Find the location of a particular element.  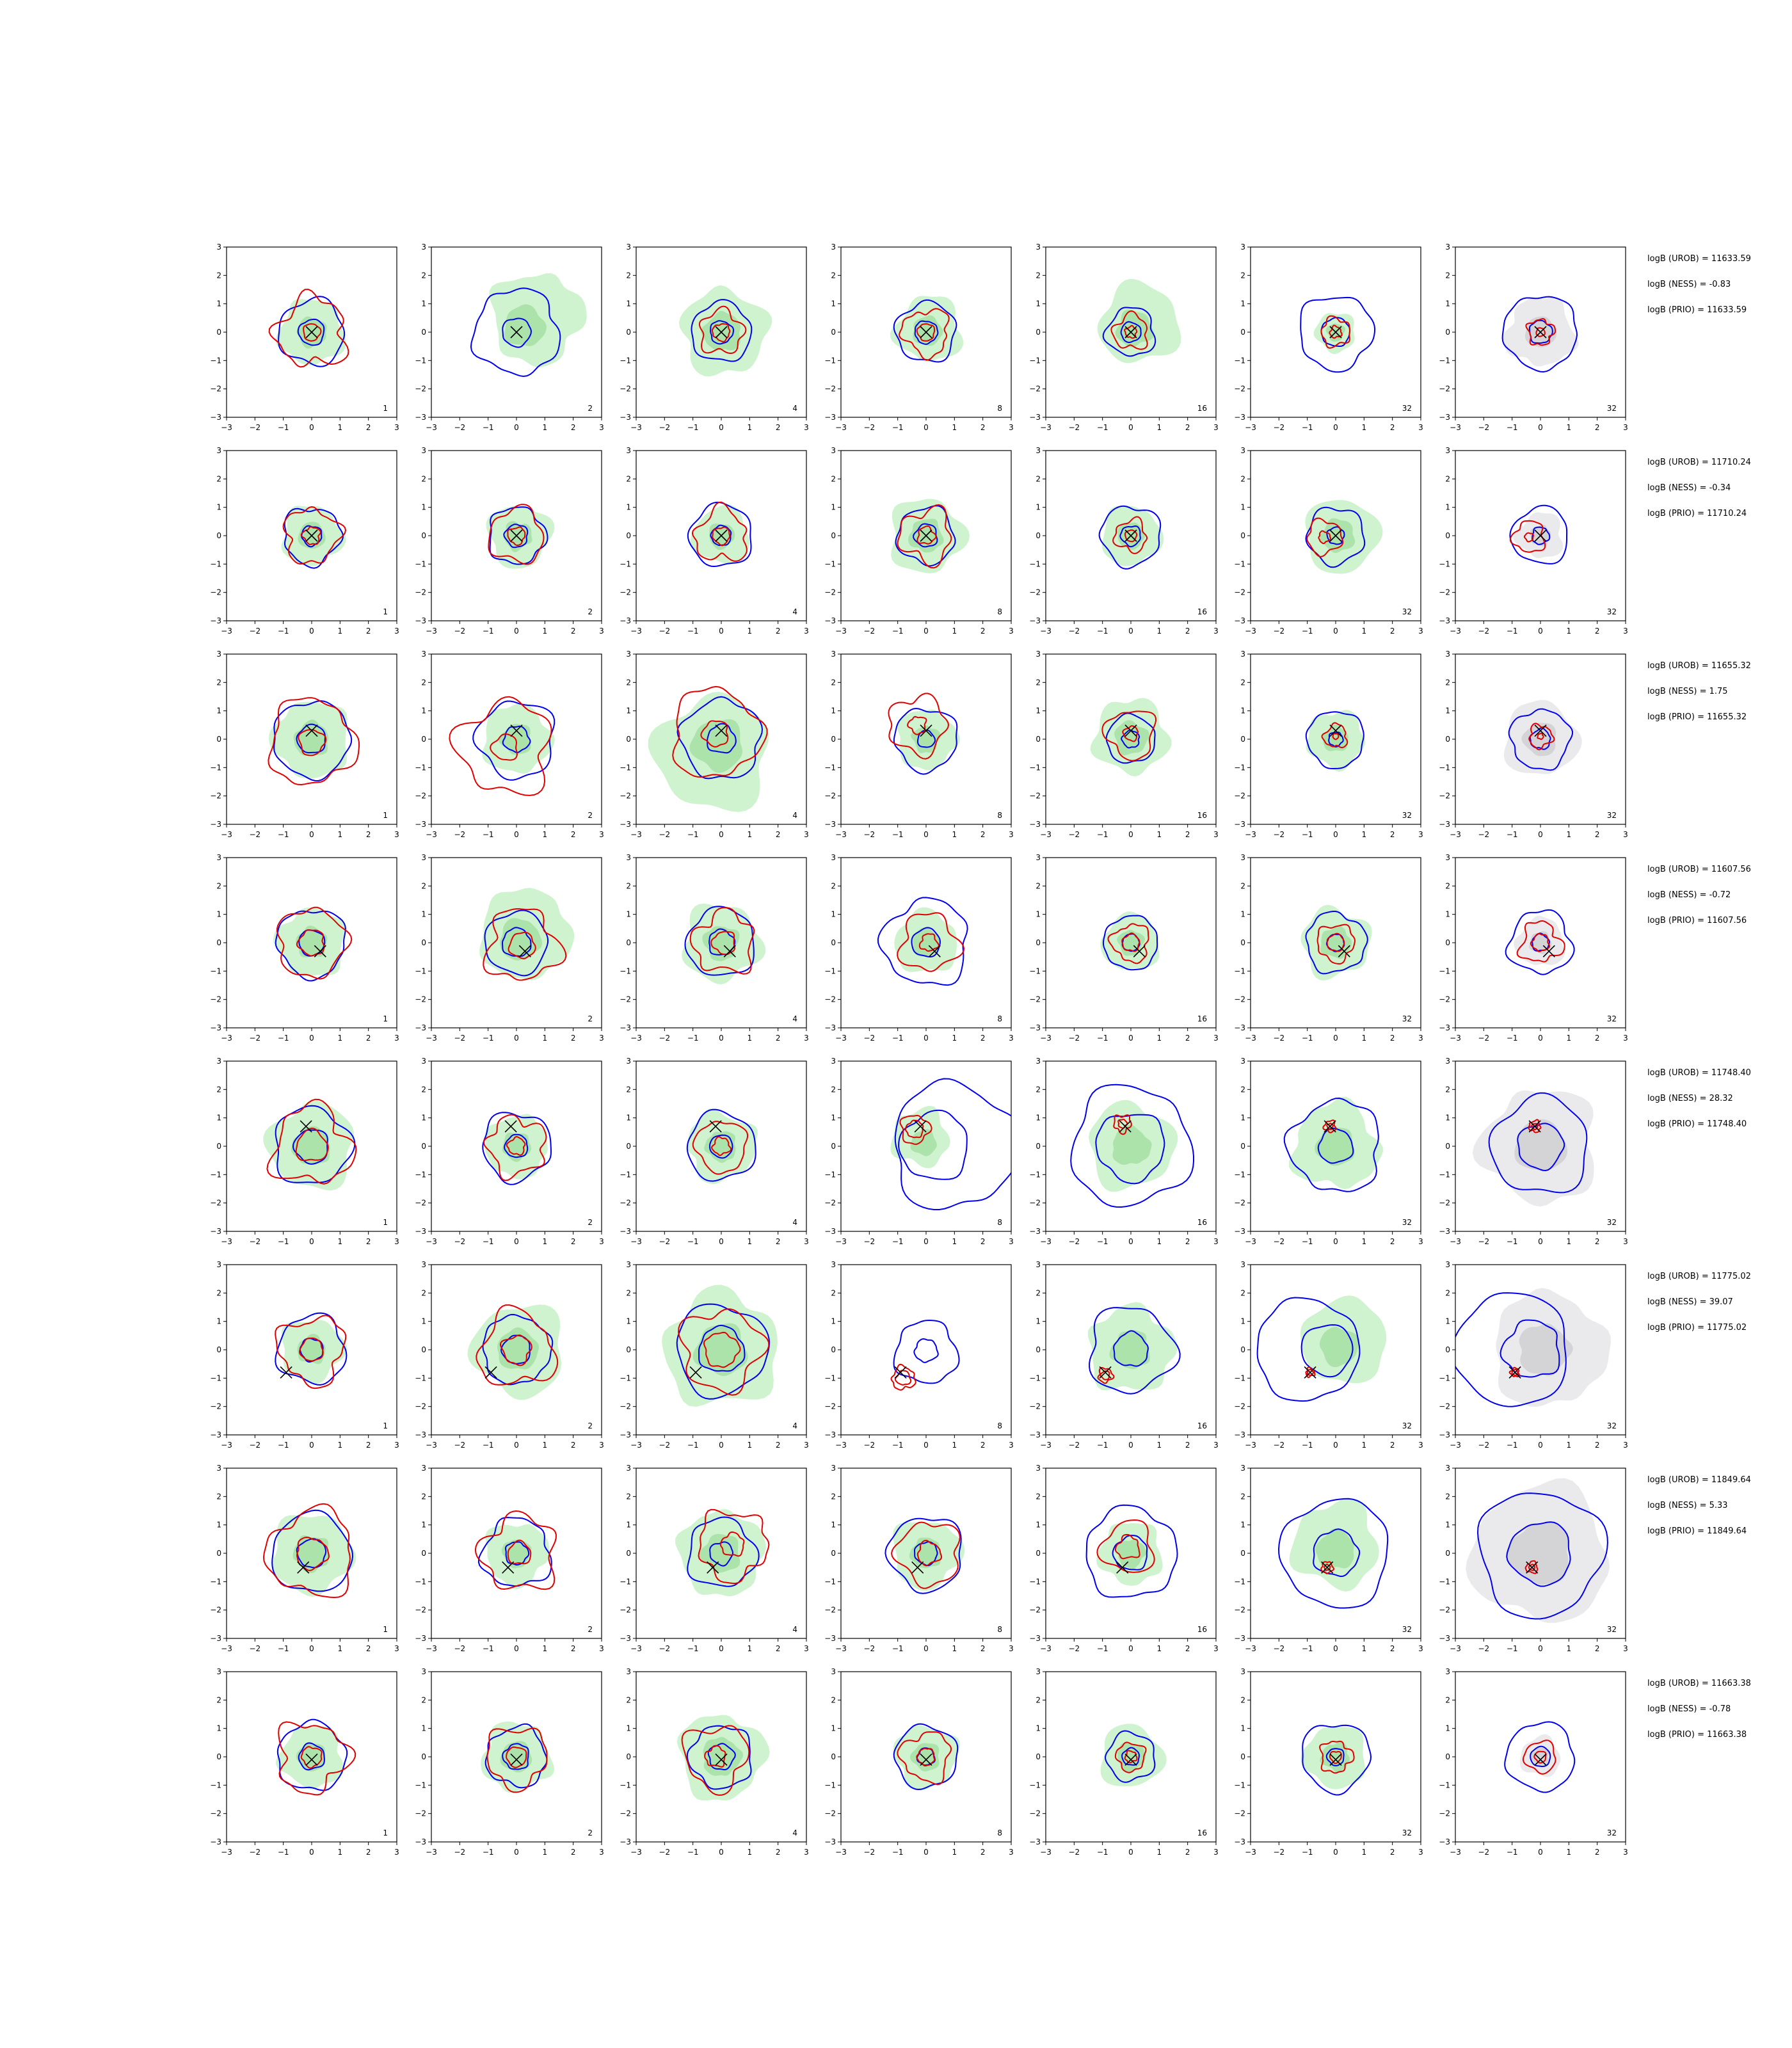

bayes-factor-label: logB (NESS) = 1.75 is located at coordinates (1687, 691).